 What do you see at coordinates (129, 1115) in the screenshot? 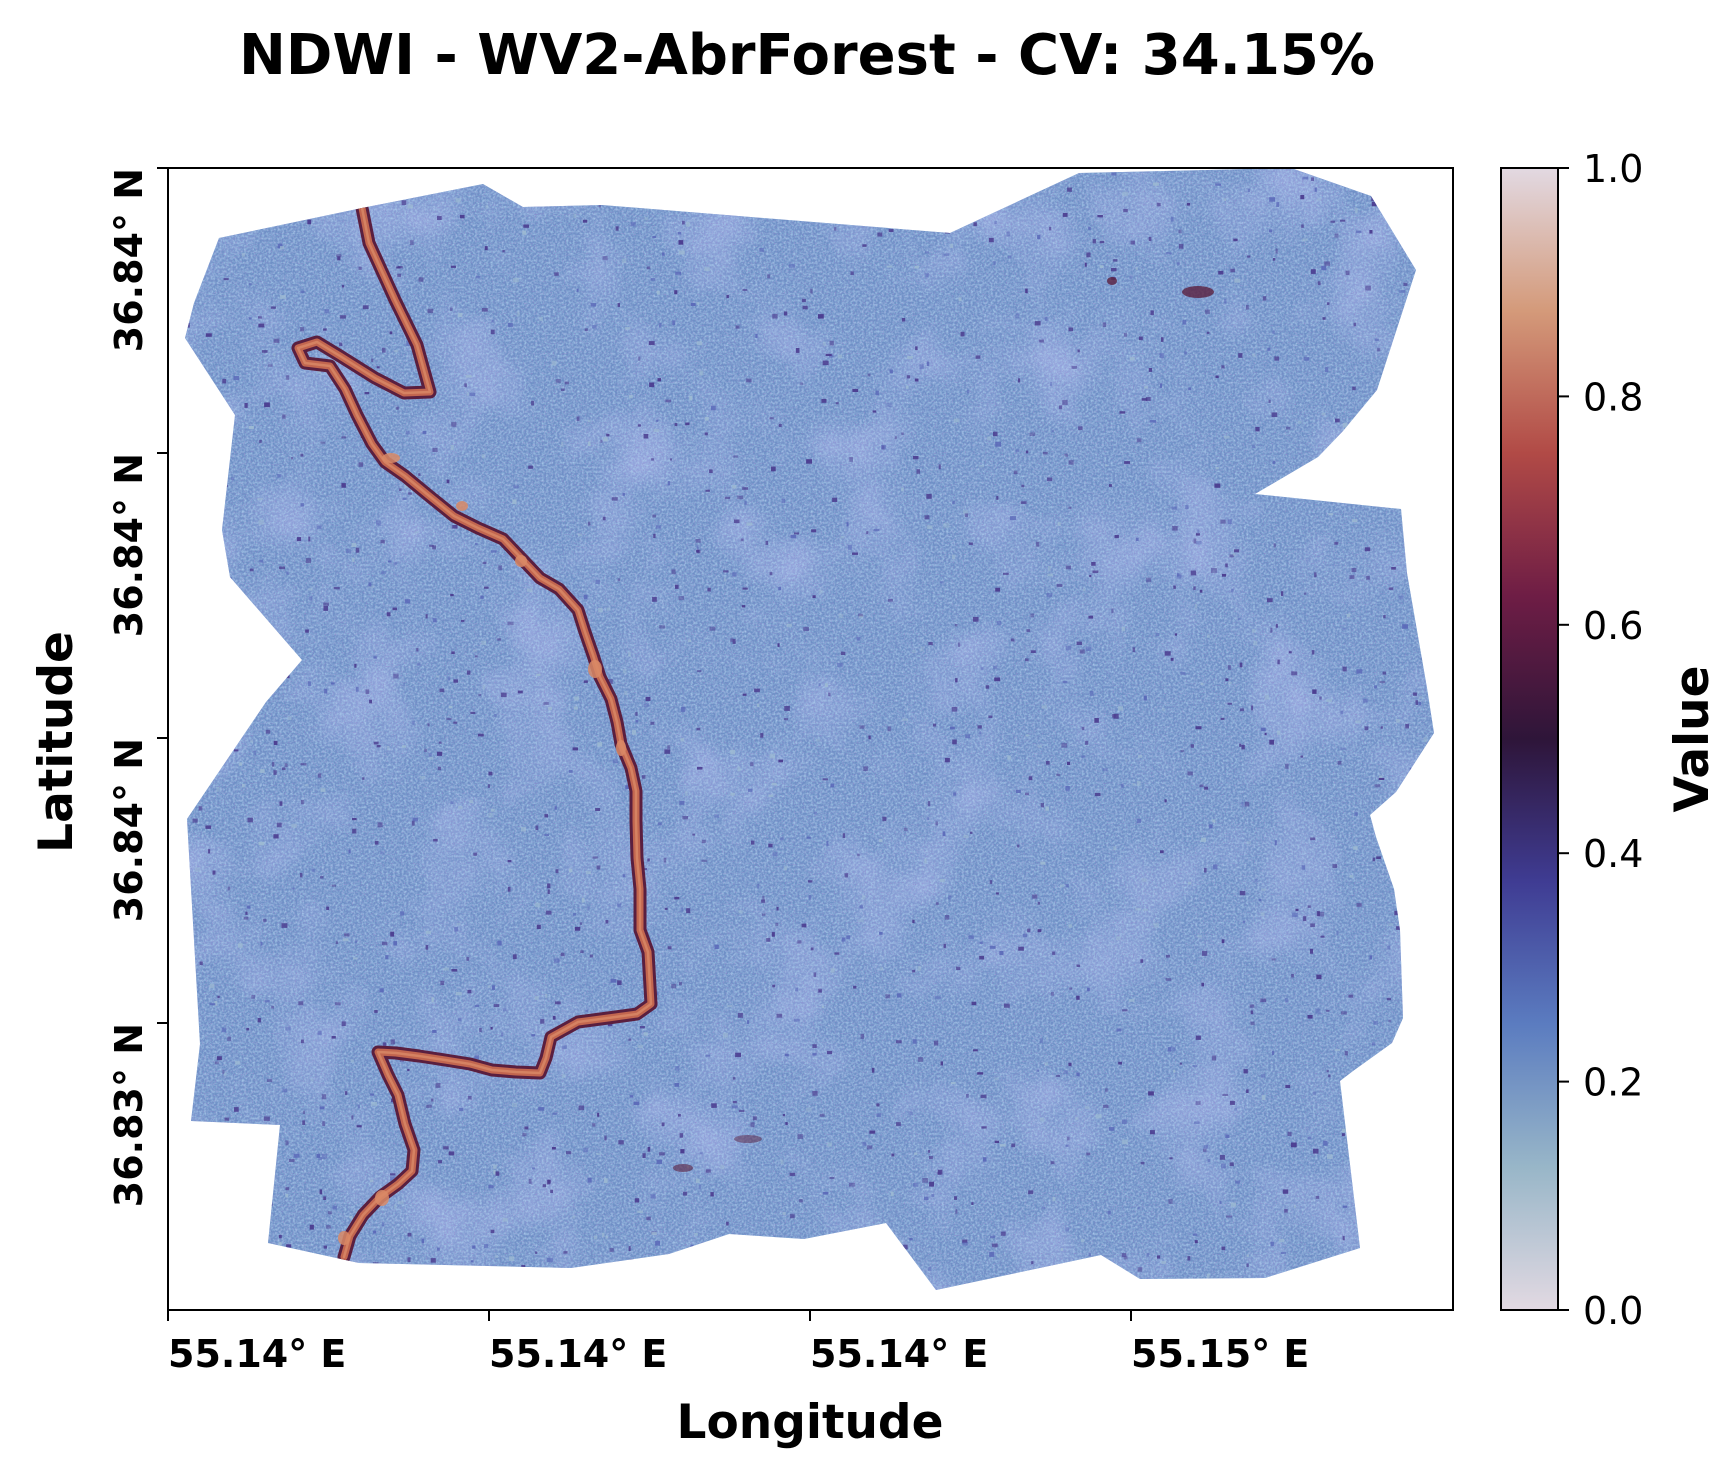
I see `y-tick-label: 36.83° N` at bounding box center [129, 1115].